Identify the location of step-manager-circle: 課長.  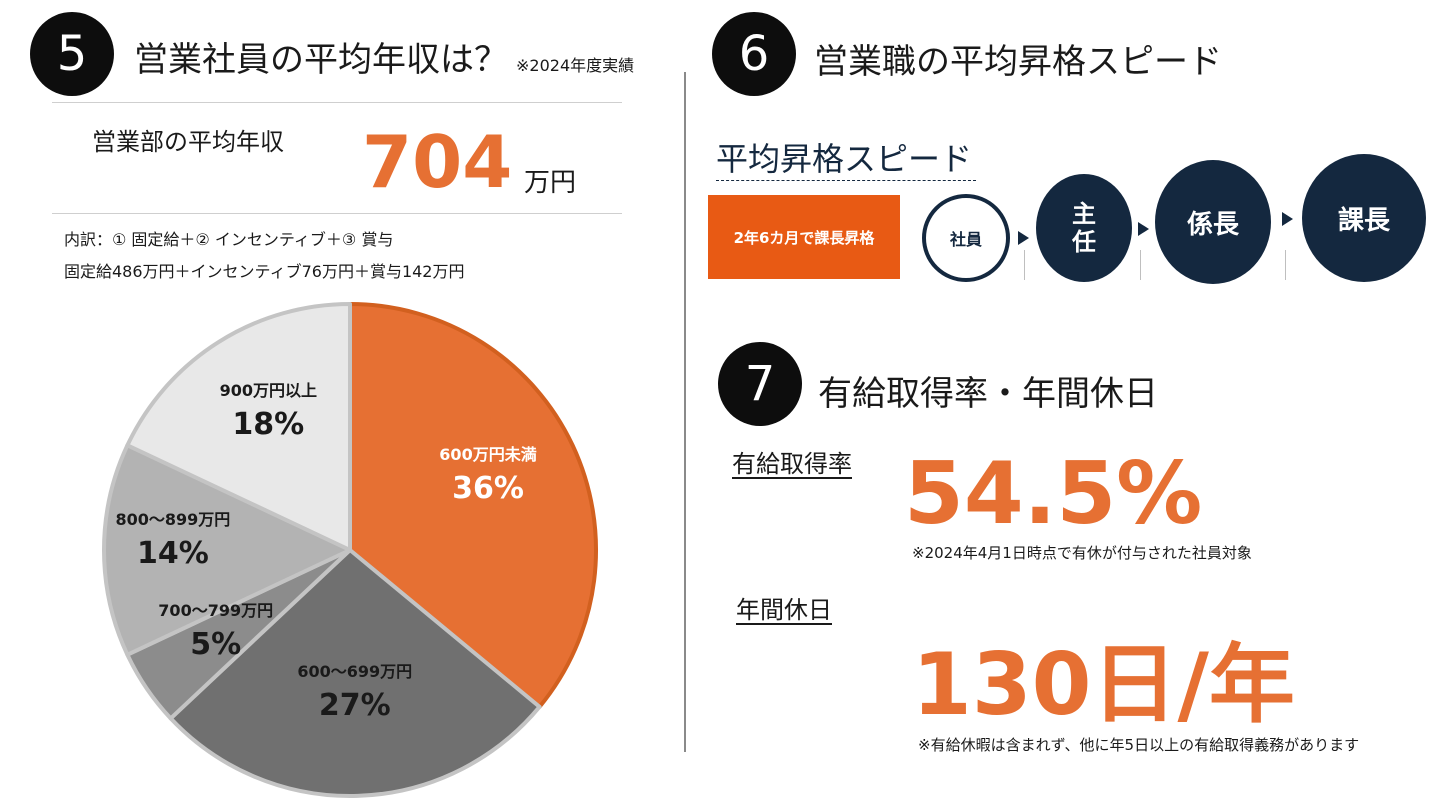
(1364, 218).